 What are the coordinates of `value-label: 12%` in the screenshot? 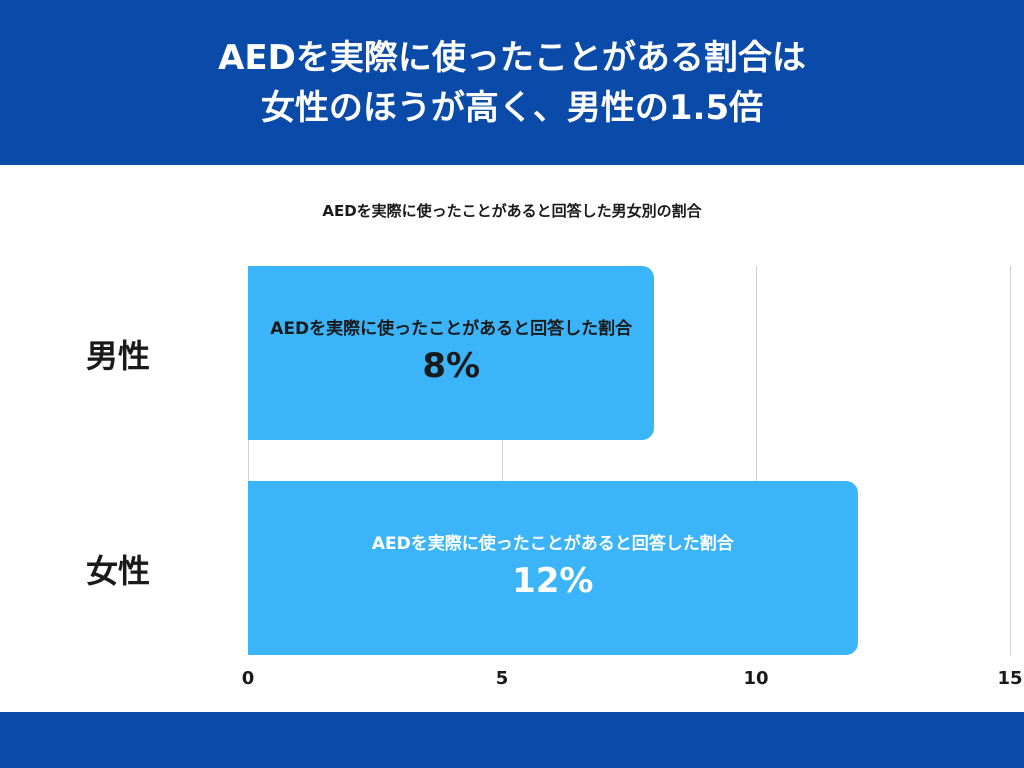 It's located at (553, 580).